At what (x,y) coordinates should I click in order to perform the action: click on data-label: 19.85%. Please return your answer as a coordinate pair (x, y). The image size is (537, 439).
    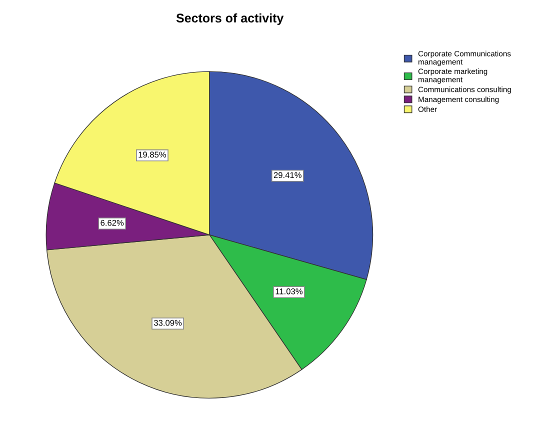
    Looking at the image, I should click on (152, 155).